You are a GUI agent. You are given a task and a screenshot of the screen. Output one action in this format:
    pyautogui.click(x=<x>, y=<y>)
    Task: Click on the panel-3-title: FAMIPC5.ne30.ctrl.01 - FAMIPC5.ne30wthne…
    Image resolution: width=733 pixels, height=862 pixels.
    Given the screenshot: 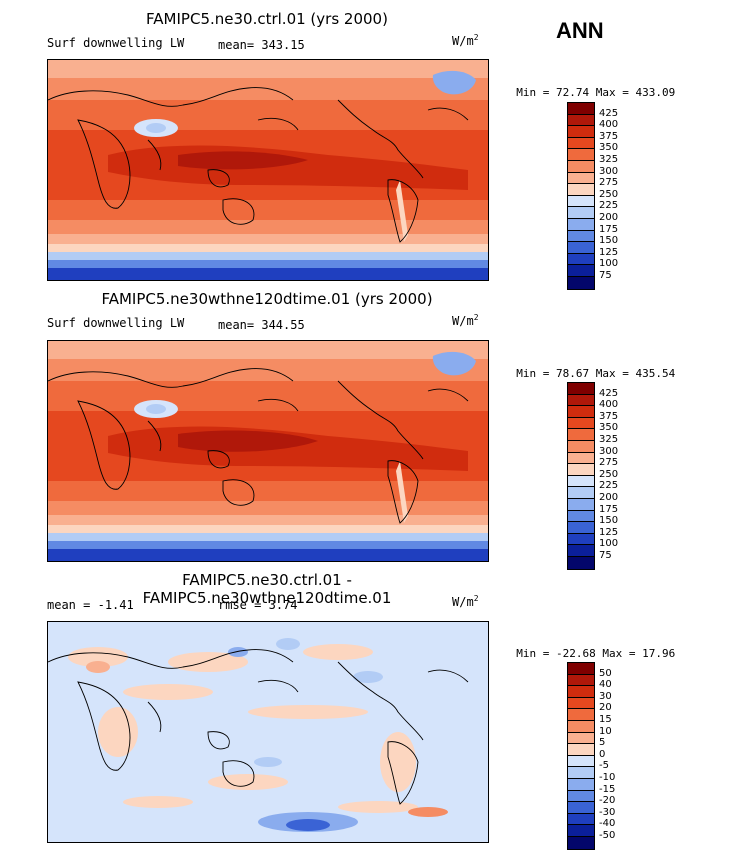 What is the action you would take?
    pyautogui.click(x=267, y=589)
    